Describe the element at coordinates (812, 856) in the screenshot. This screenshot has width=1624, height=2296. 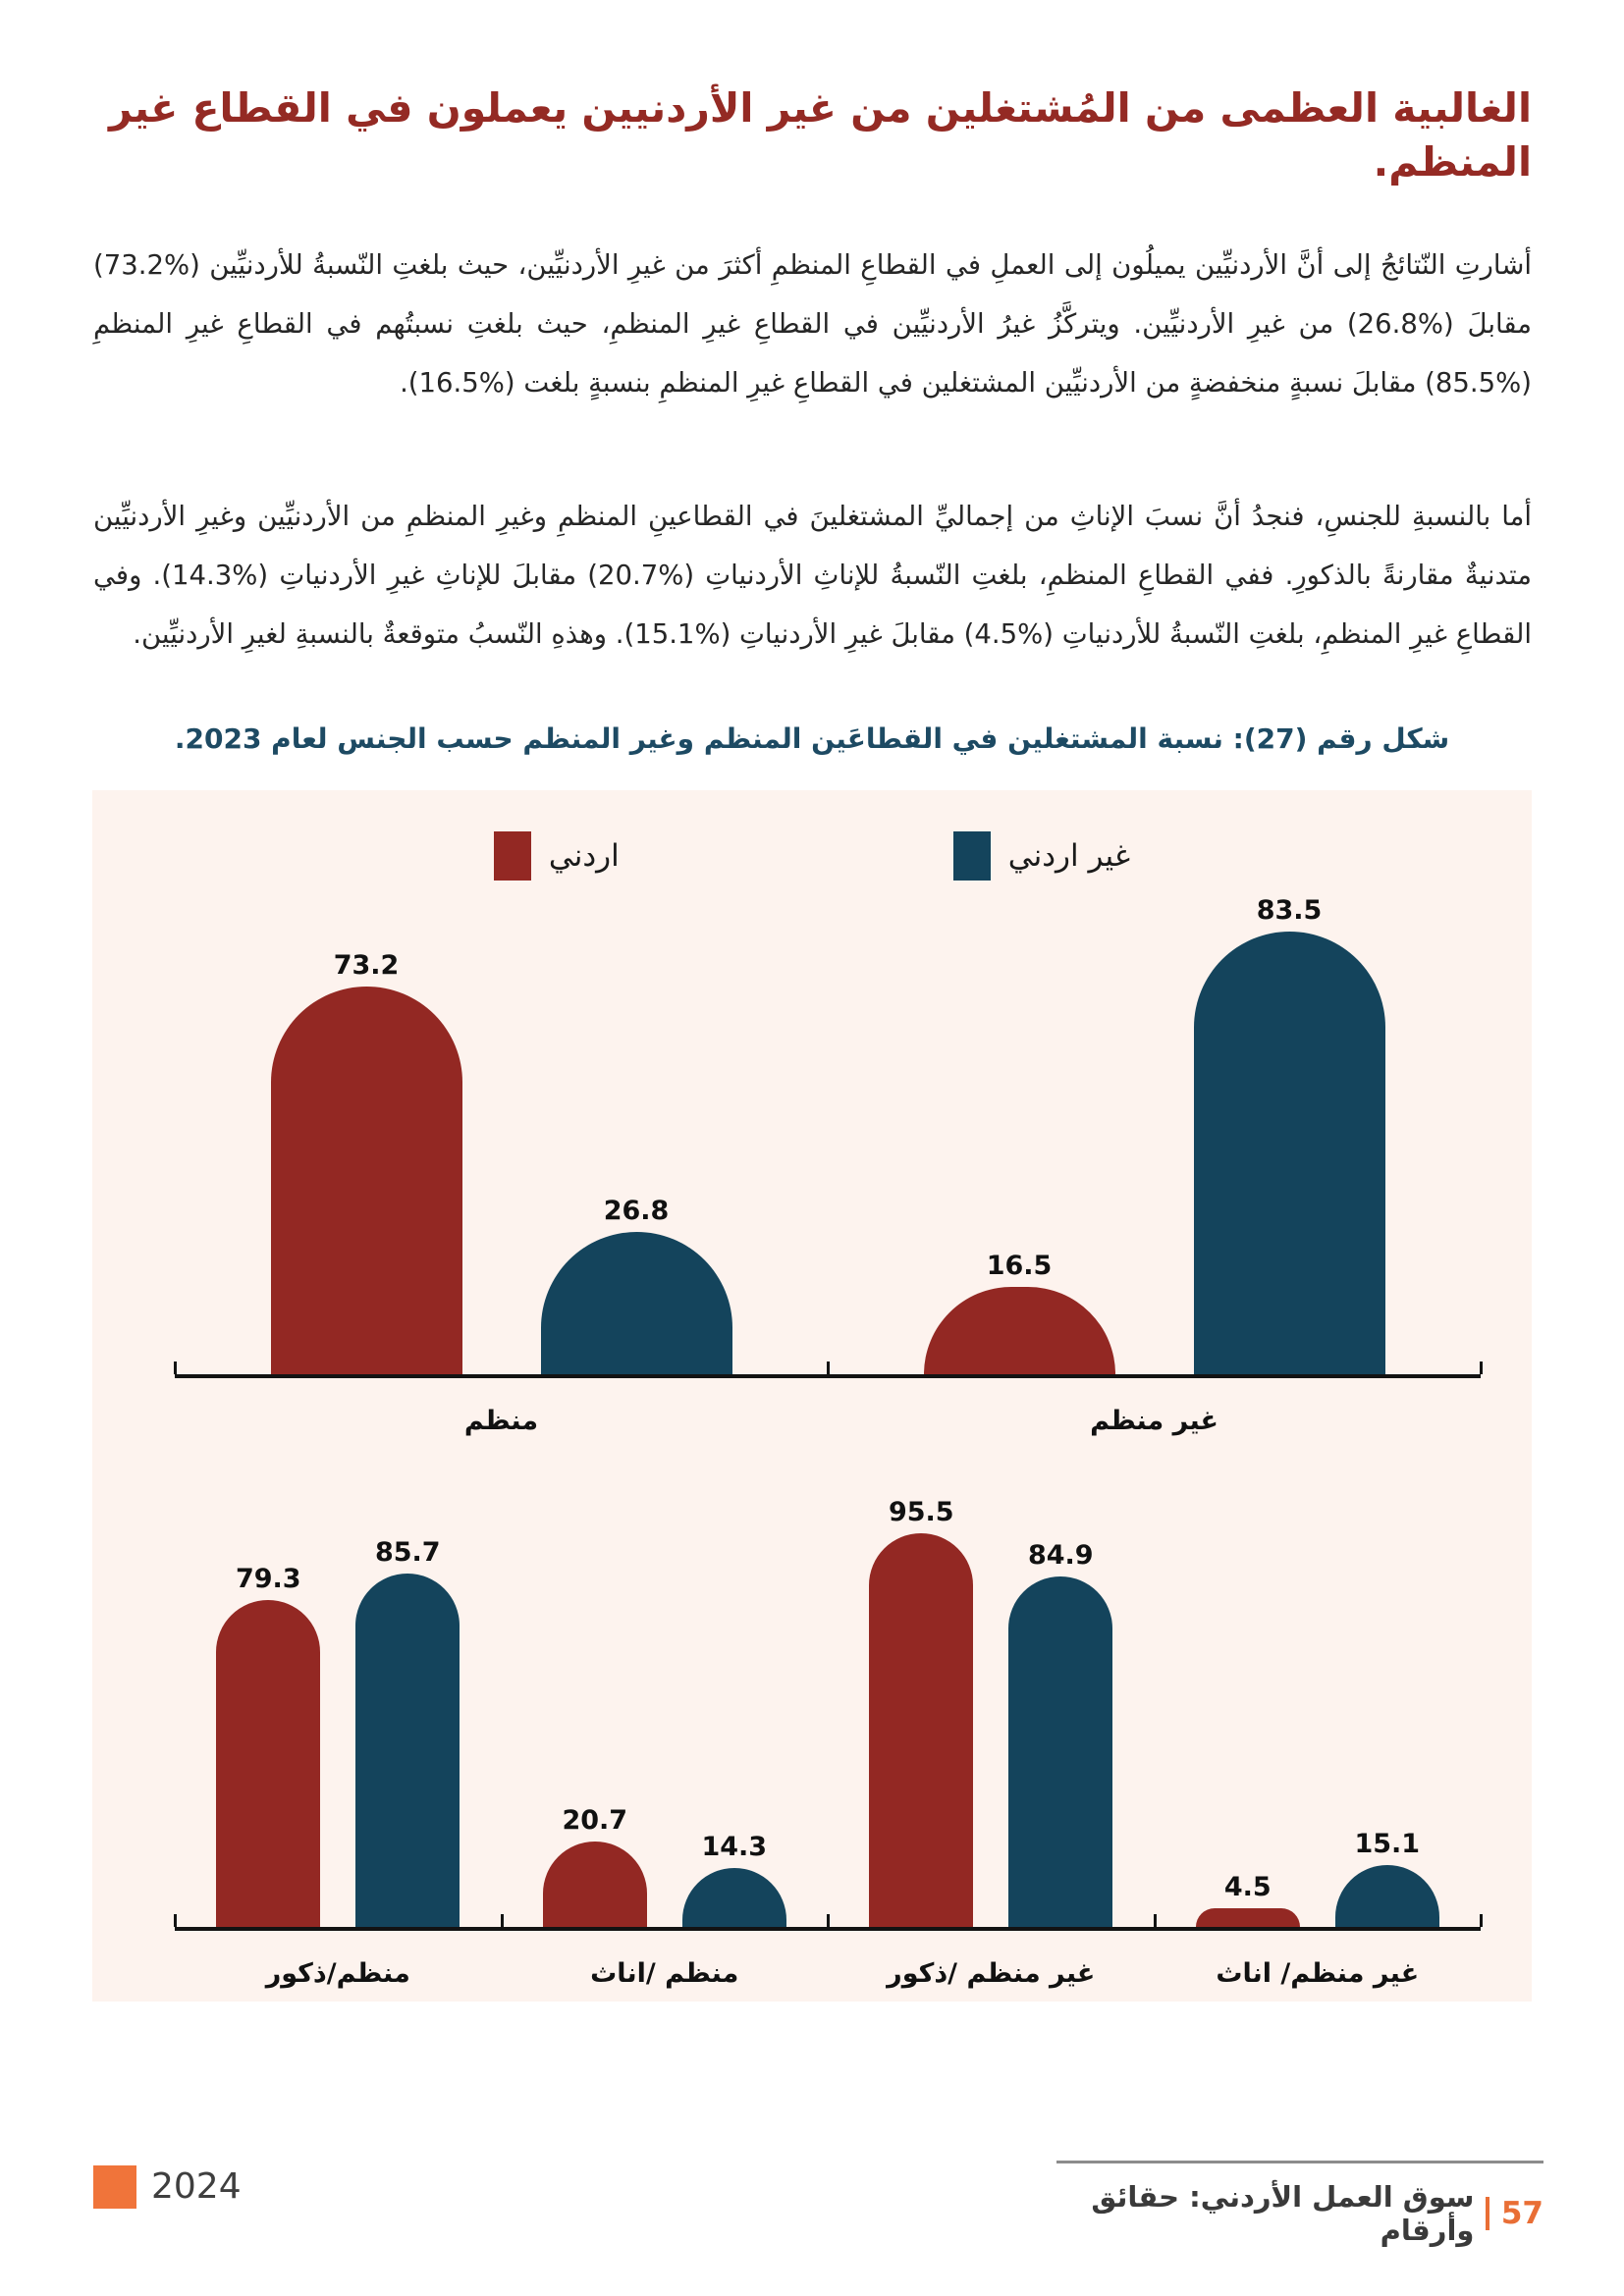
I see `chart-legend: اردني غير اردني` at that location.